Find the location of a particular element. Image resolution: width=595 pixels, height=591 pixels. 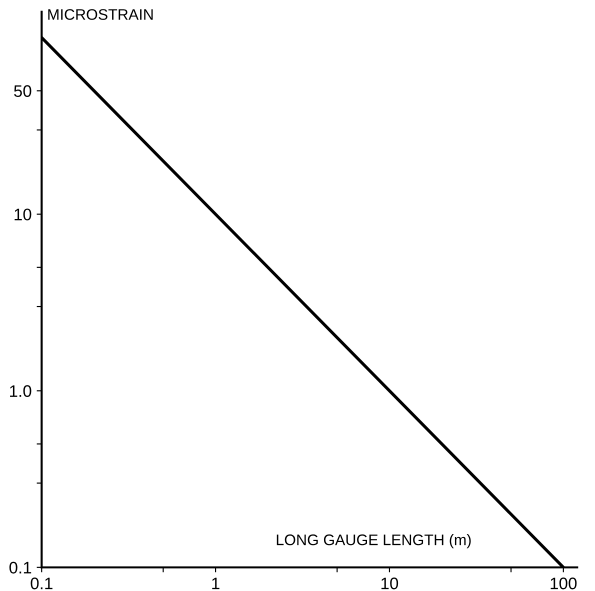

y-tick-label: 1.0 is located at coordinates (21, 391).